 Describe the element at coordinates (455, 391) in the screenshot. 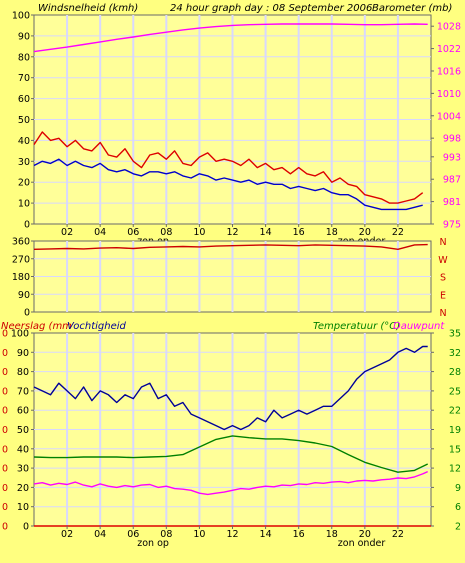

I see `y-tick-right: 25` at that location.